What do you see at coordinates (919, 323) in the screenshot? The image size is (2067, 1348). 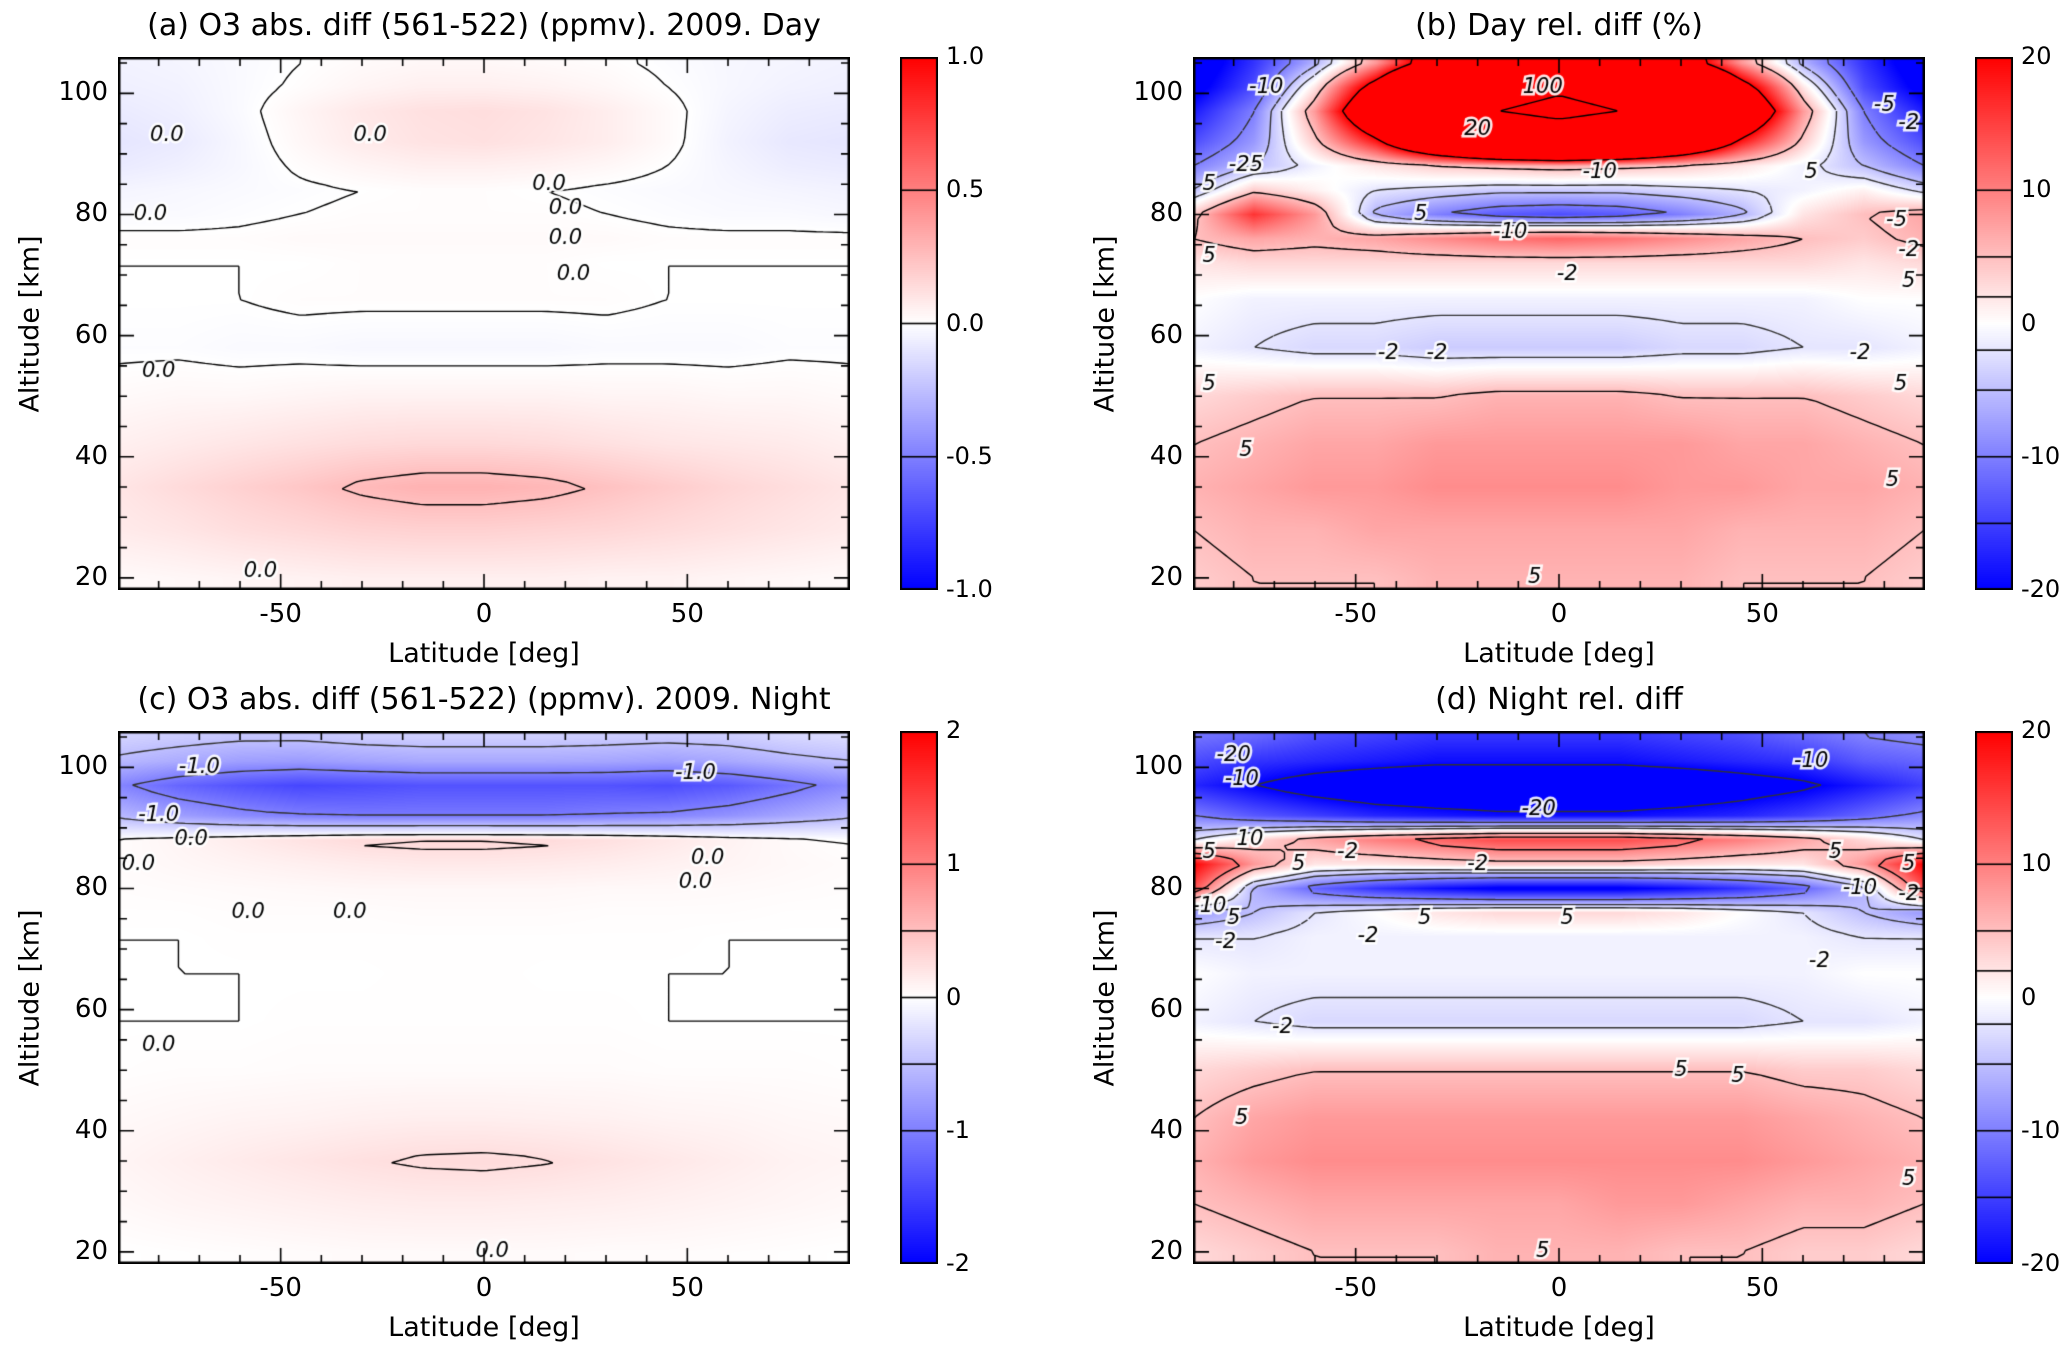 I see `panel-a-colorbar-canvas` at bounding box center [919, 323].